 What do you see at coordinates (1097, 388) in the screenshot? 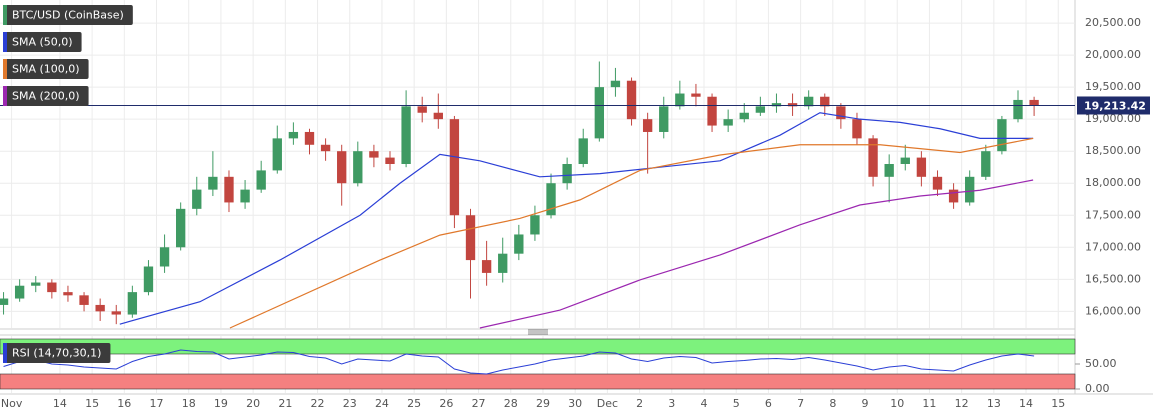
I see `y-tick-label: 0.00` at bounding box center [1097, 388].